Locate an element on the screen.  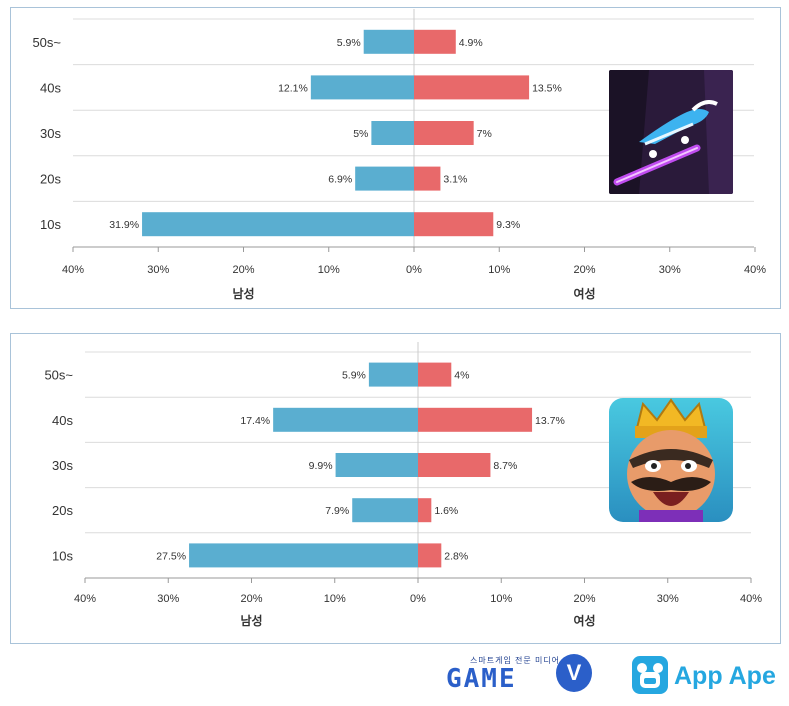
app-ape-name: App Ape is located at coordinates (725, 676).